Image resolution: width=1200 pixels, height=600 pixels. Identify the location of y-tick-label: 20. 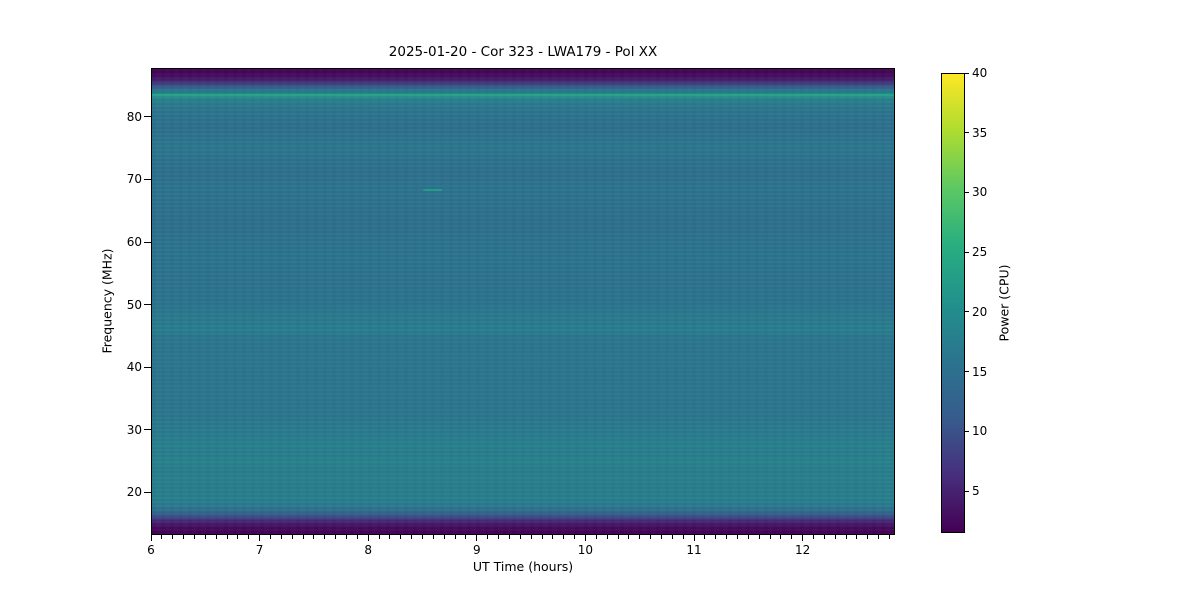
(134, 492).